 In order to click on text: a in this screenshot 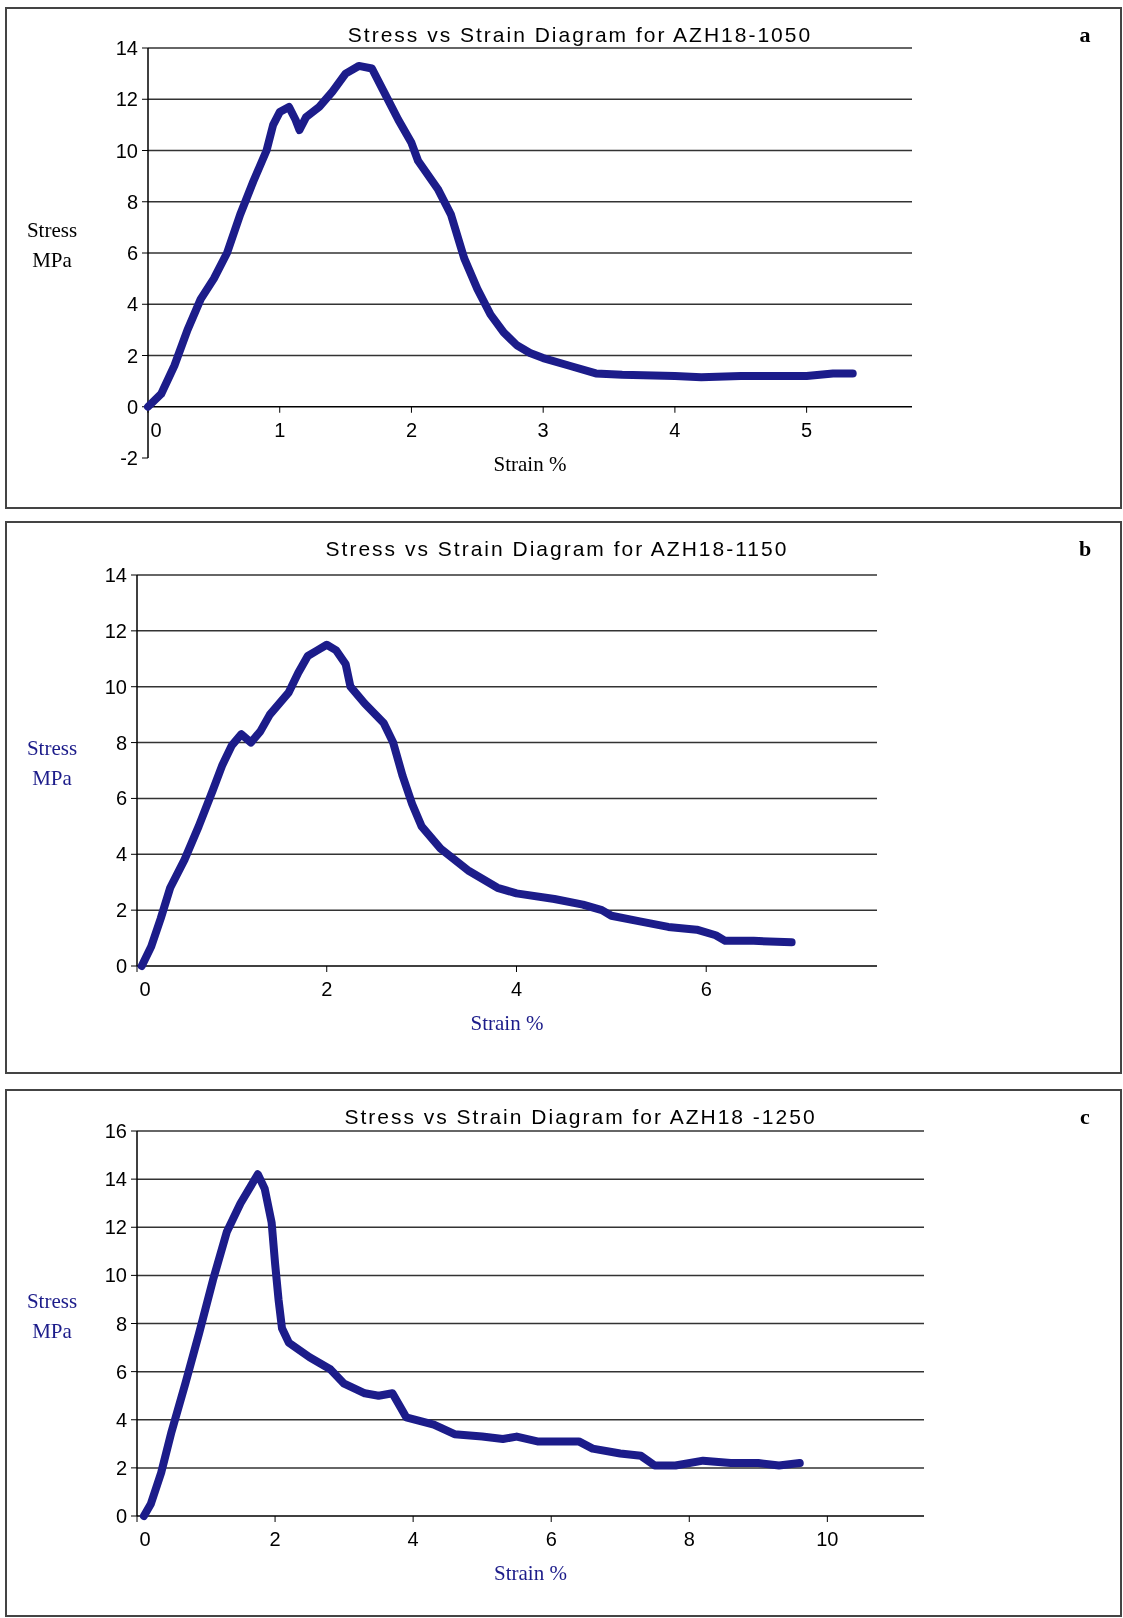, I will do `click(1085, 34)`.